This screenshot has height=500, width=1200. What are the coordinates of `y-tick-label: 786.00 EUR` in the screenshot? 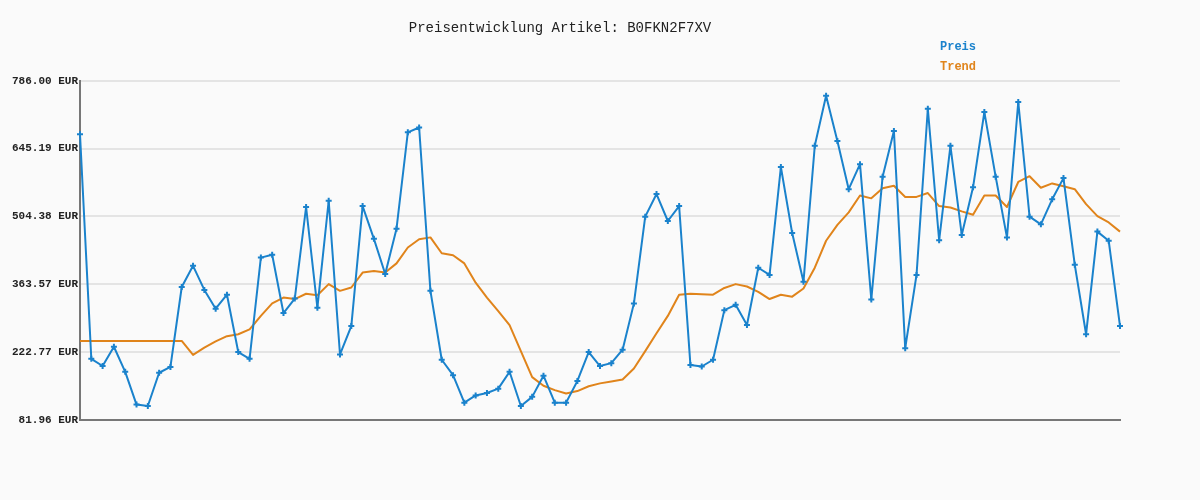 It's located at (45, 80).